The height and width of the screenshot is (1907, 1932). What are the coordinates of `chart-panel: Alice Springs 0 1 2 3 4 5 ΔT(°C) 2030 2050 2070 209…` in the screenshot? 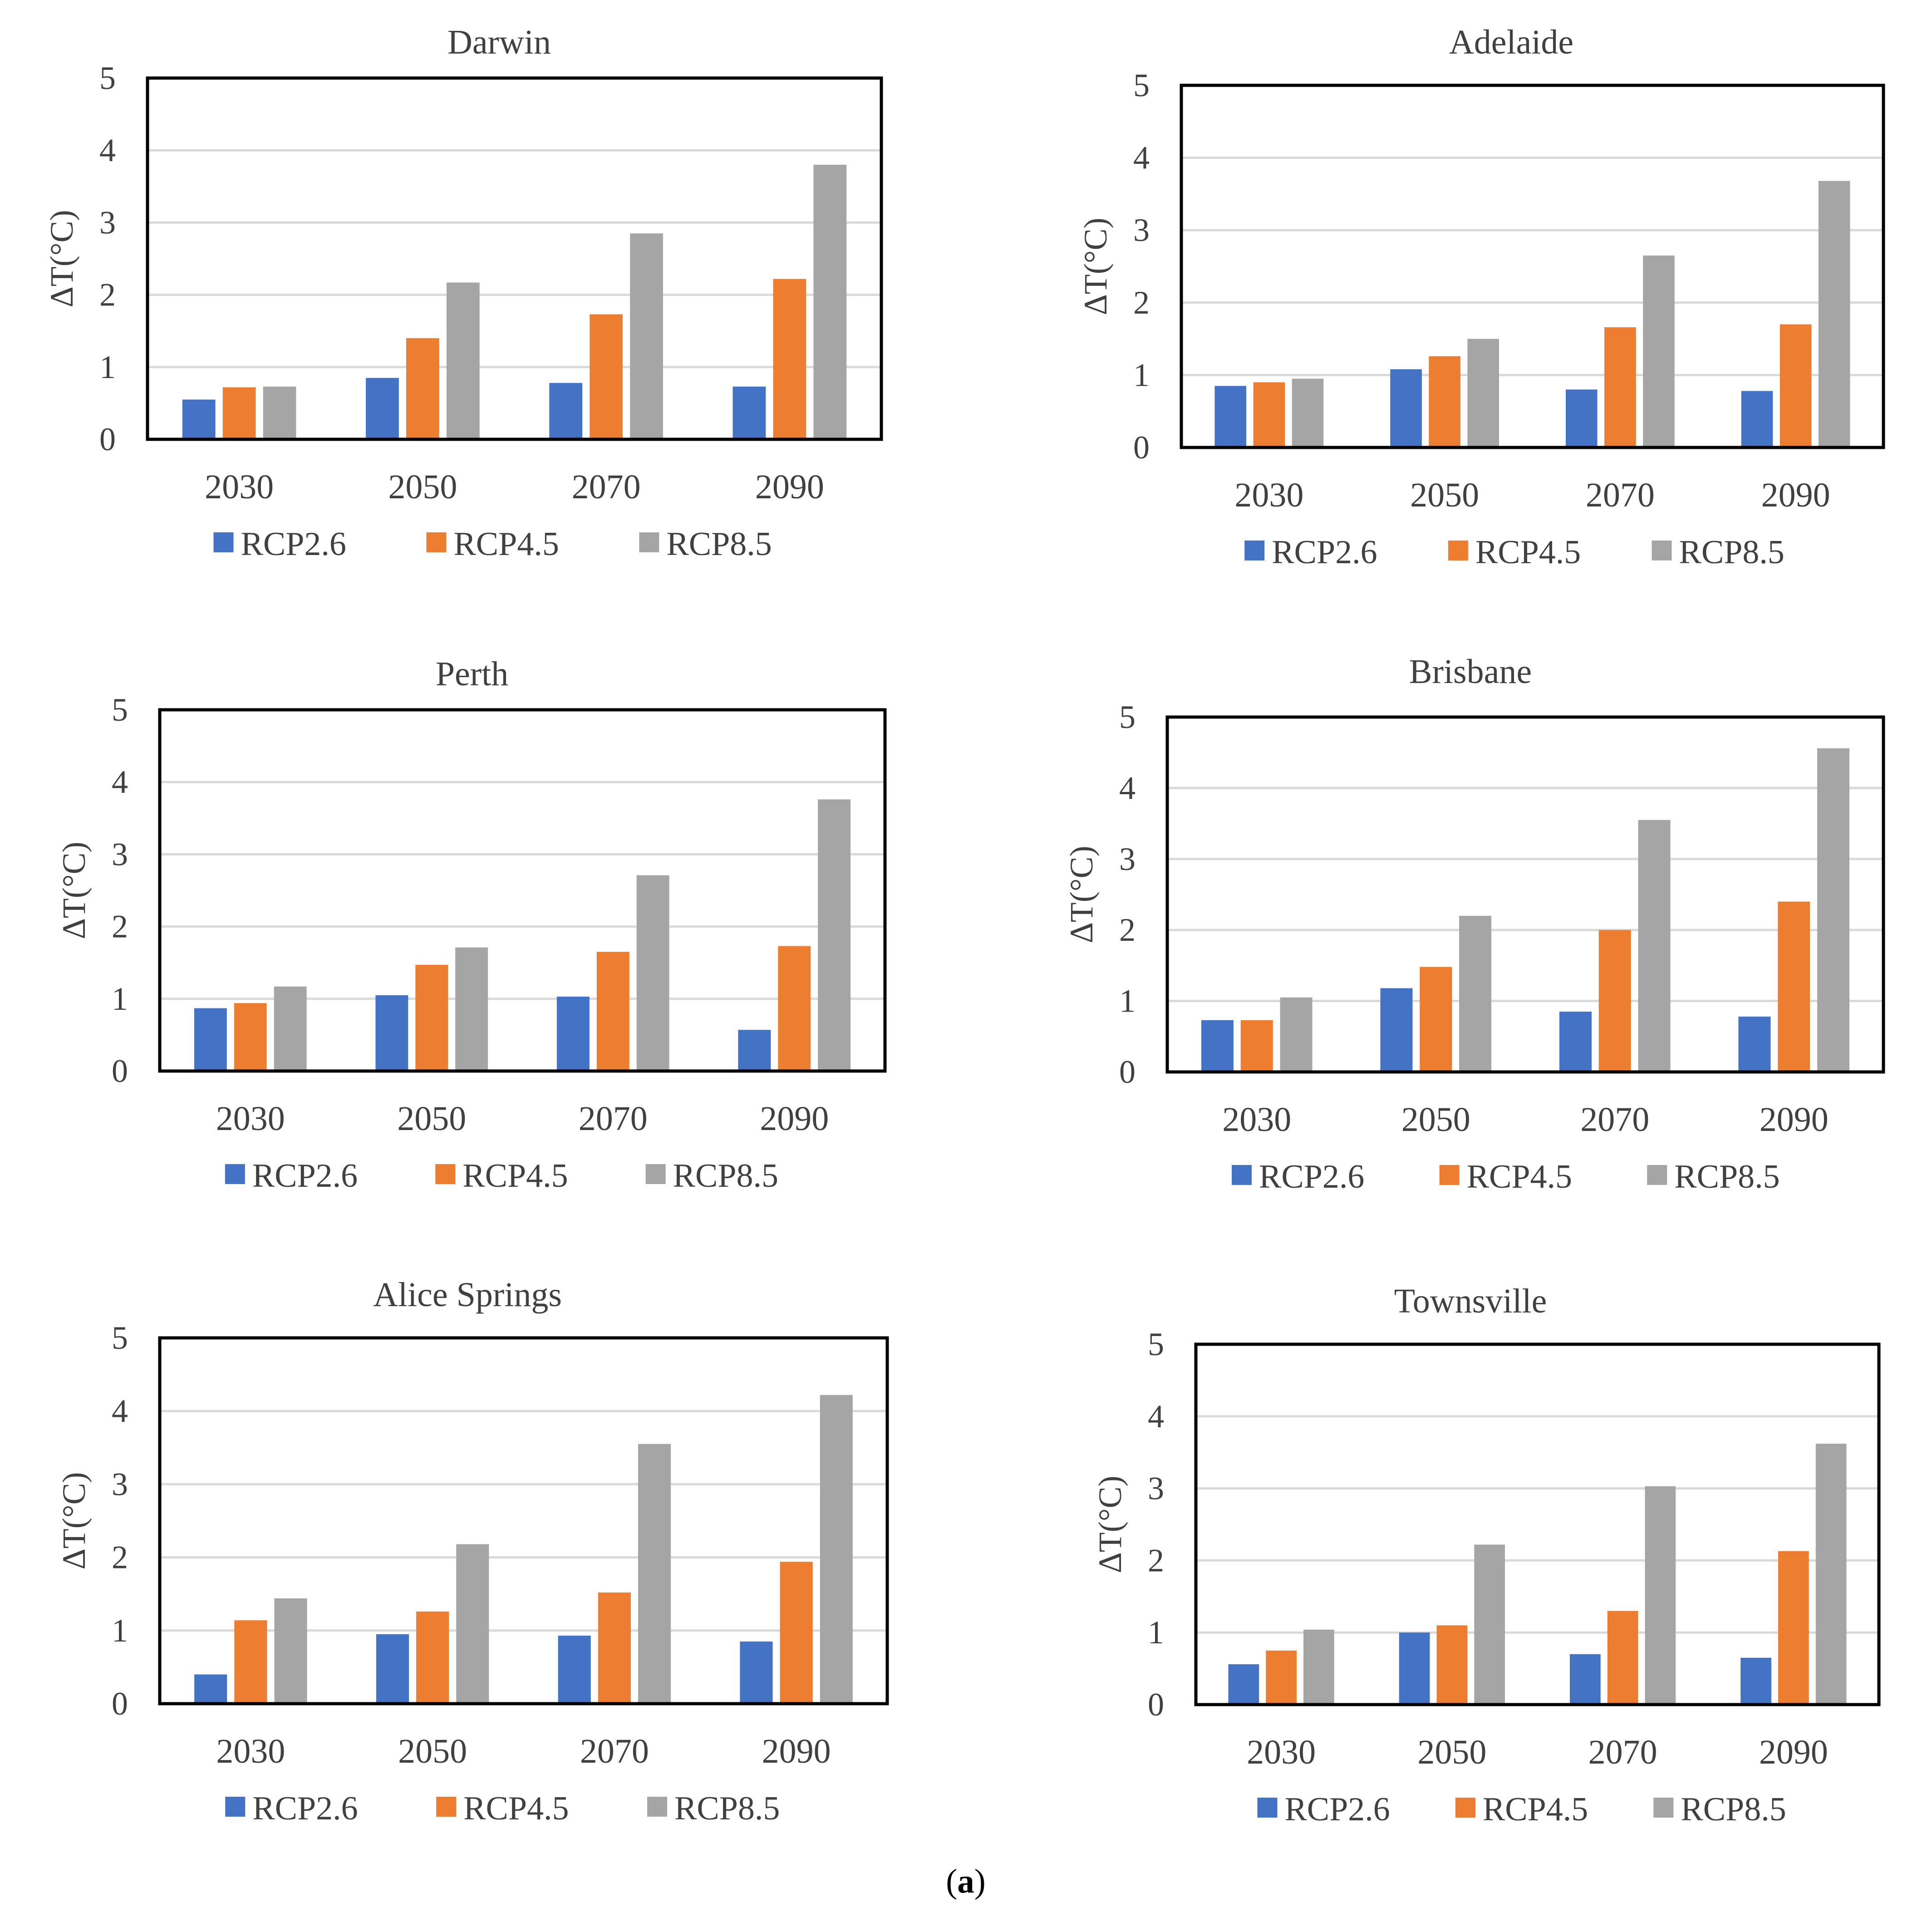 It's located at (472, 1551).